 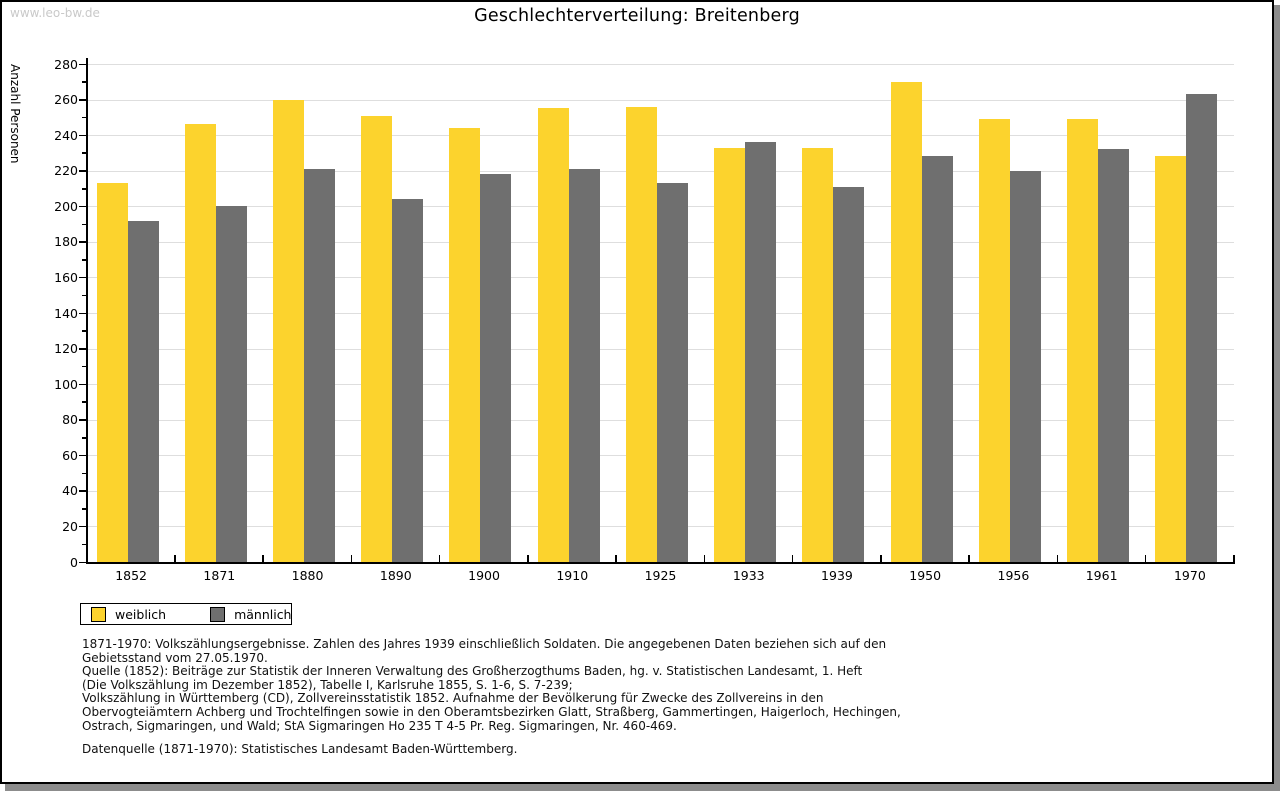 What do you see at coordinates (66, 349) in the screenshot?
I see `y-tick-label: 120` at bounding box center [66, 349].